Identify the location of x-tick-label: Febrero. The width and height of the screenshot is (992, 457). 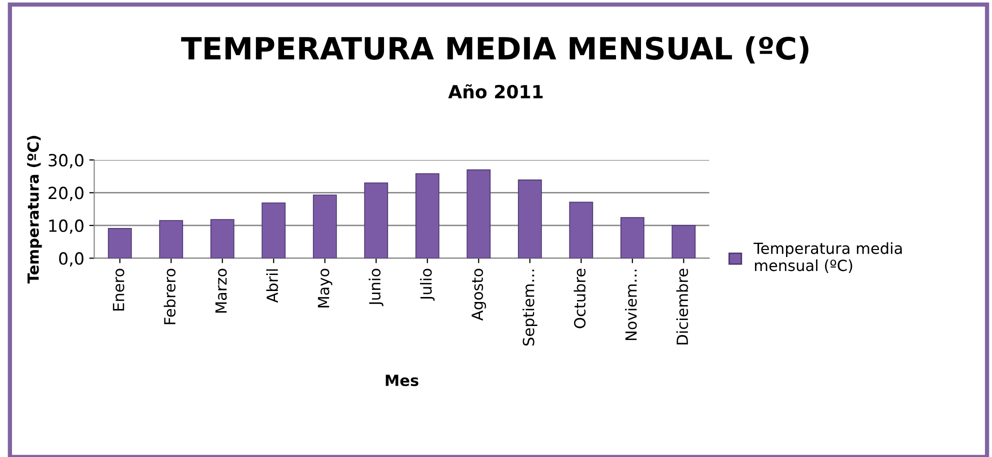
(170, 296).